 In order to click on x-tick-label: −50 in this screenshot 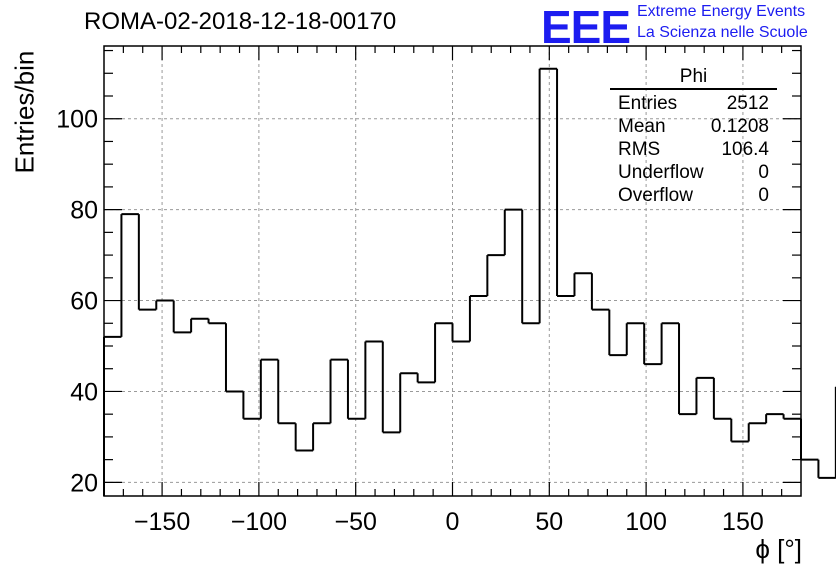, I will do `click(355, 522)`.